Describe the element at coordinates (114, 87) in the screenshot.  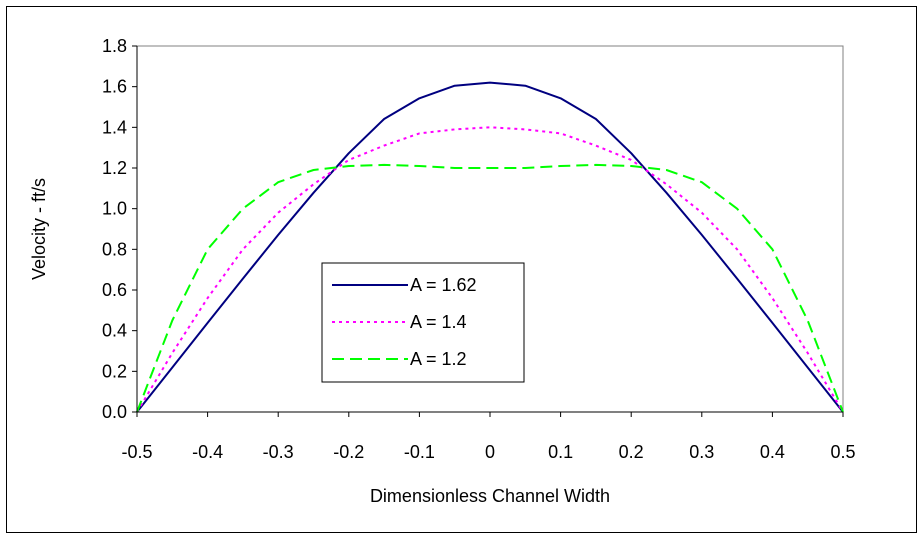
I see `y-tick-label: 1.6` at that location.